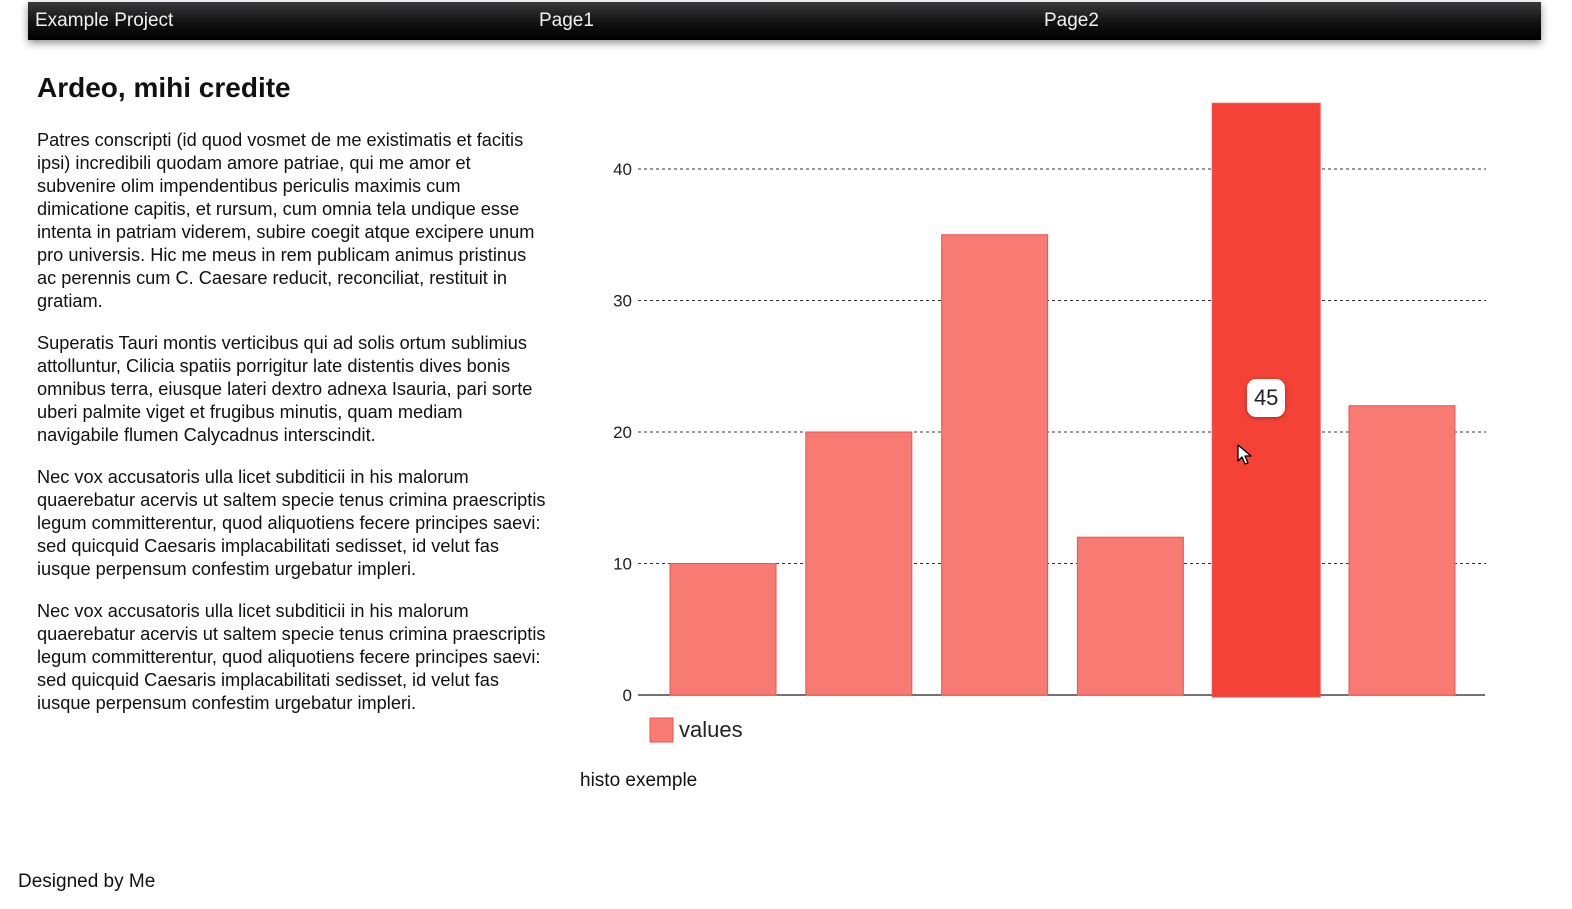  What do you see at coordinates (639, 780) in the screenshot?
I see `chart-caption: histo exemple` at bounding box center [639, 780].